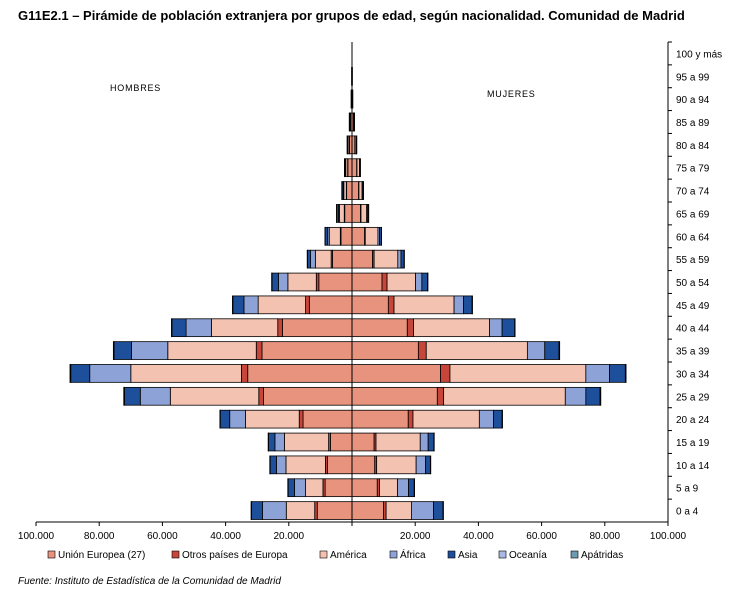 The height and width of the screenshot is (602, 745). Describe the element at coordinates (135, 88) in the screenshot. I see `label-hombres: HOMBRES` at that location.